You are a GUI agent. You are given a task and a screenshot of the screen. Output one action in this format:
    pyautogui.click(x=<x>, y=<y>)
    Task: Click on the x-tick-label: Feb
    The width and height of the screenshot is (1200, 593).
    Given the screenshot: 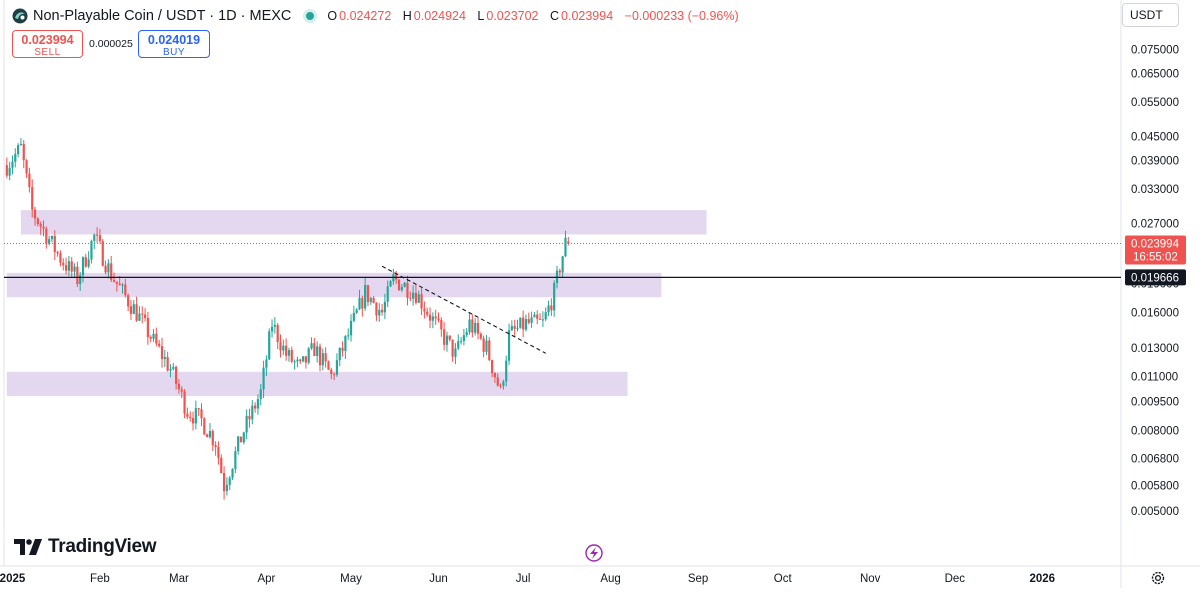 What is the action you would take?
    pyautogui.click(x=100, y=579)
    